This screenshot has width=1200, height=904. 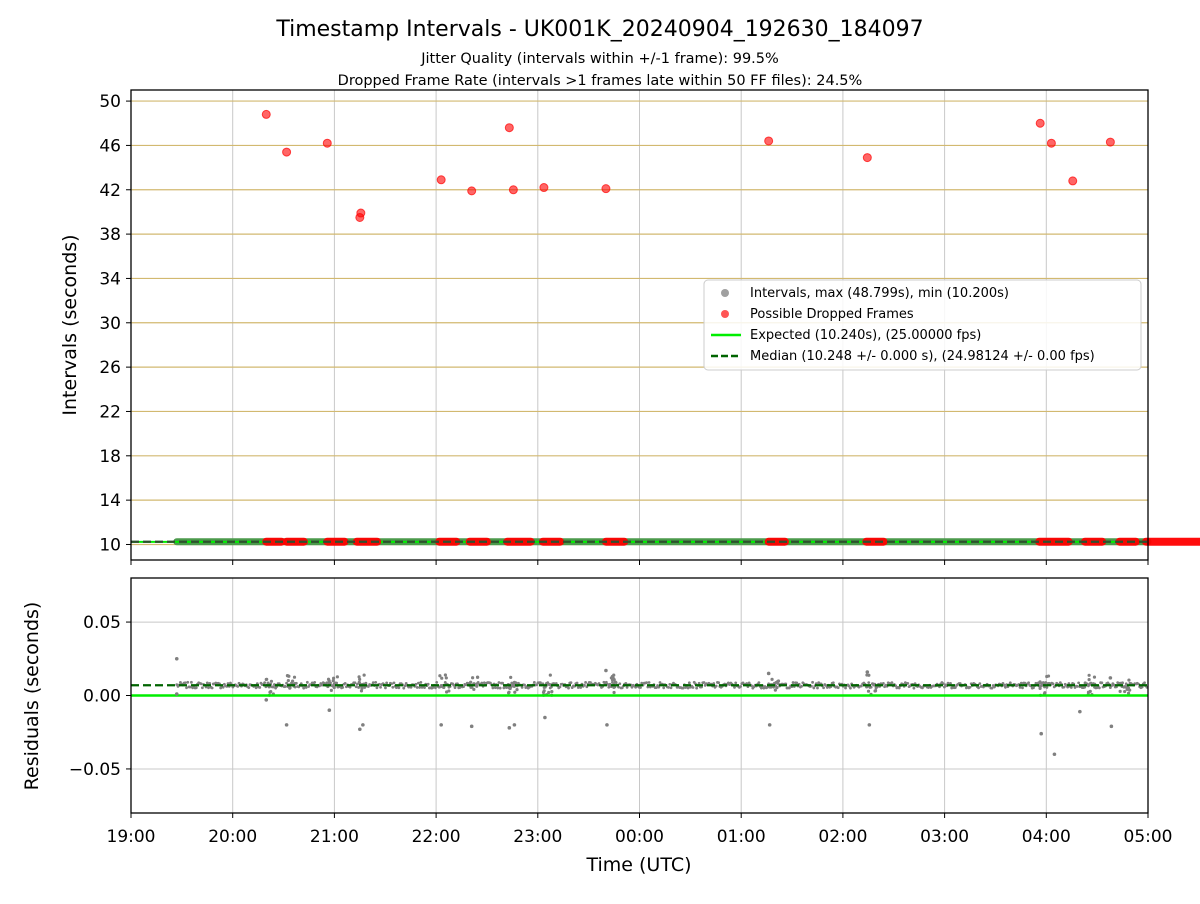 I want to click on legend-box, so click(x=922, y=325).